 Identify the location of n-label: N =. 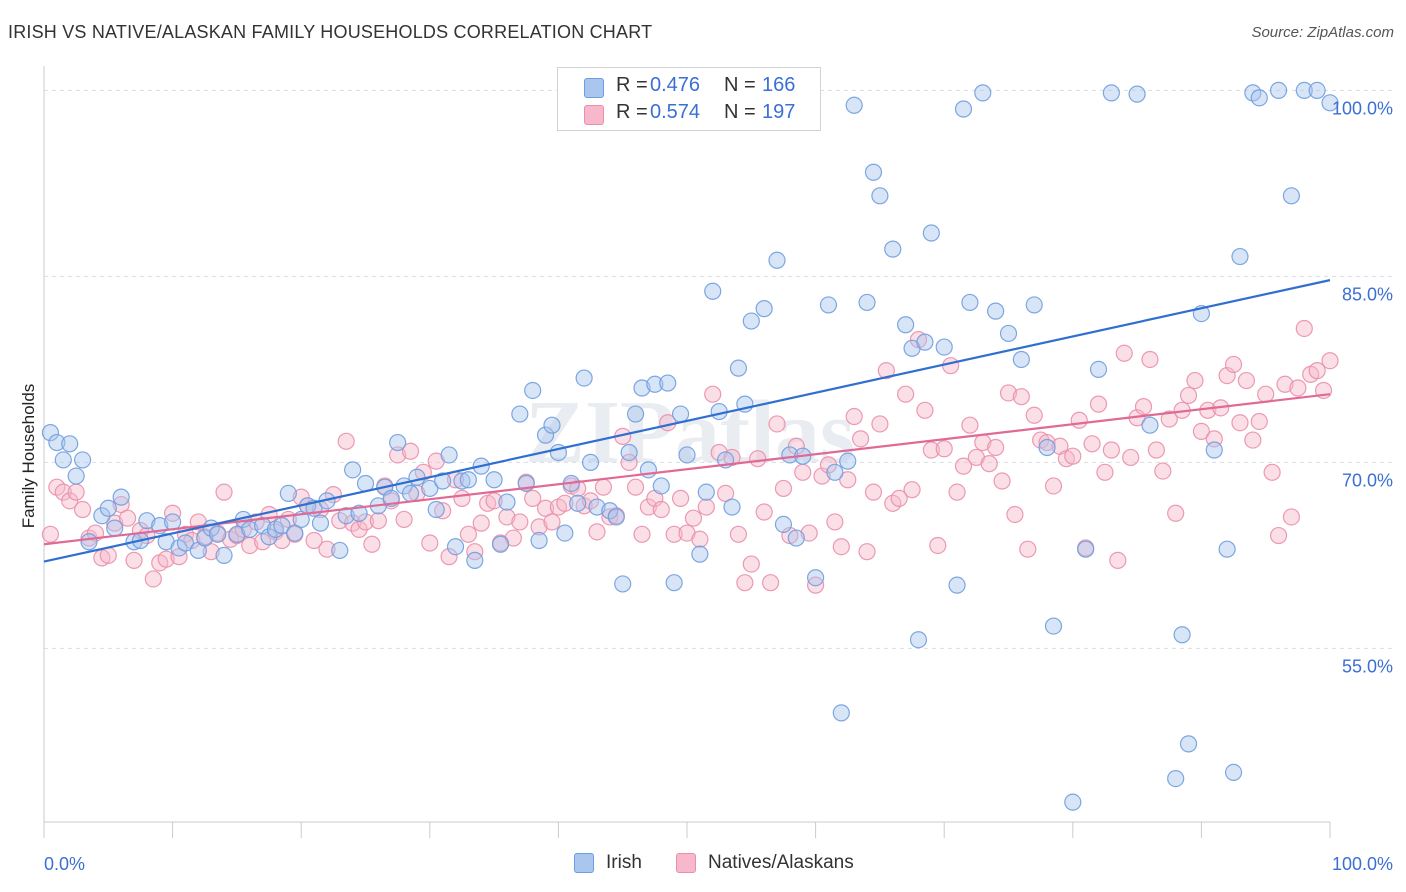
(740, 85).